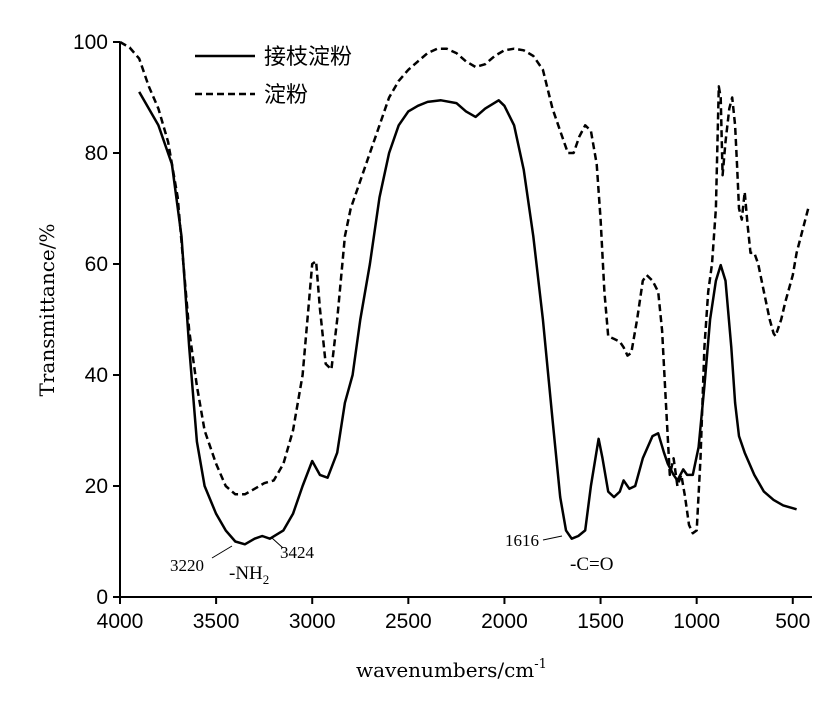 Image resolution: width=833 pixels, height=725 pixels. I want to click on legend: 接枝淀粉 淀粉, so click(273, 76).